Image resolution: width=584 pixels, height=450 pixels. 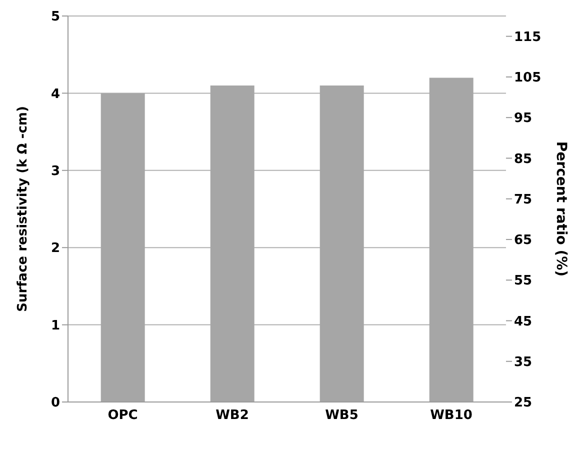 What do you see at coordinates (523, 240) in the screenshot?
I see `y2-tick-label: 65` at bounding box center [523, 240].